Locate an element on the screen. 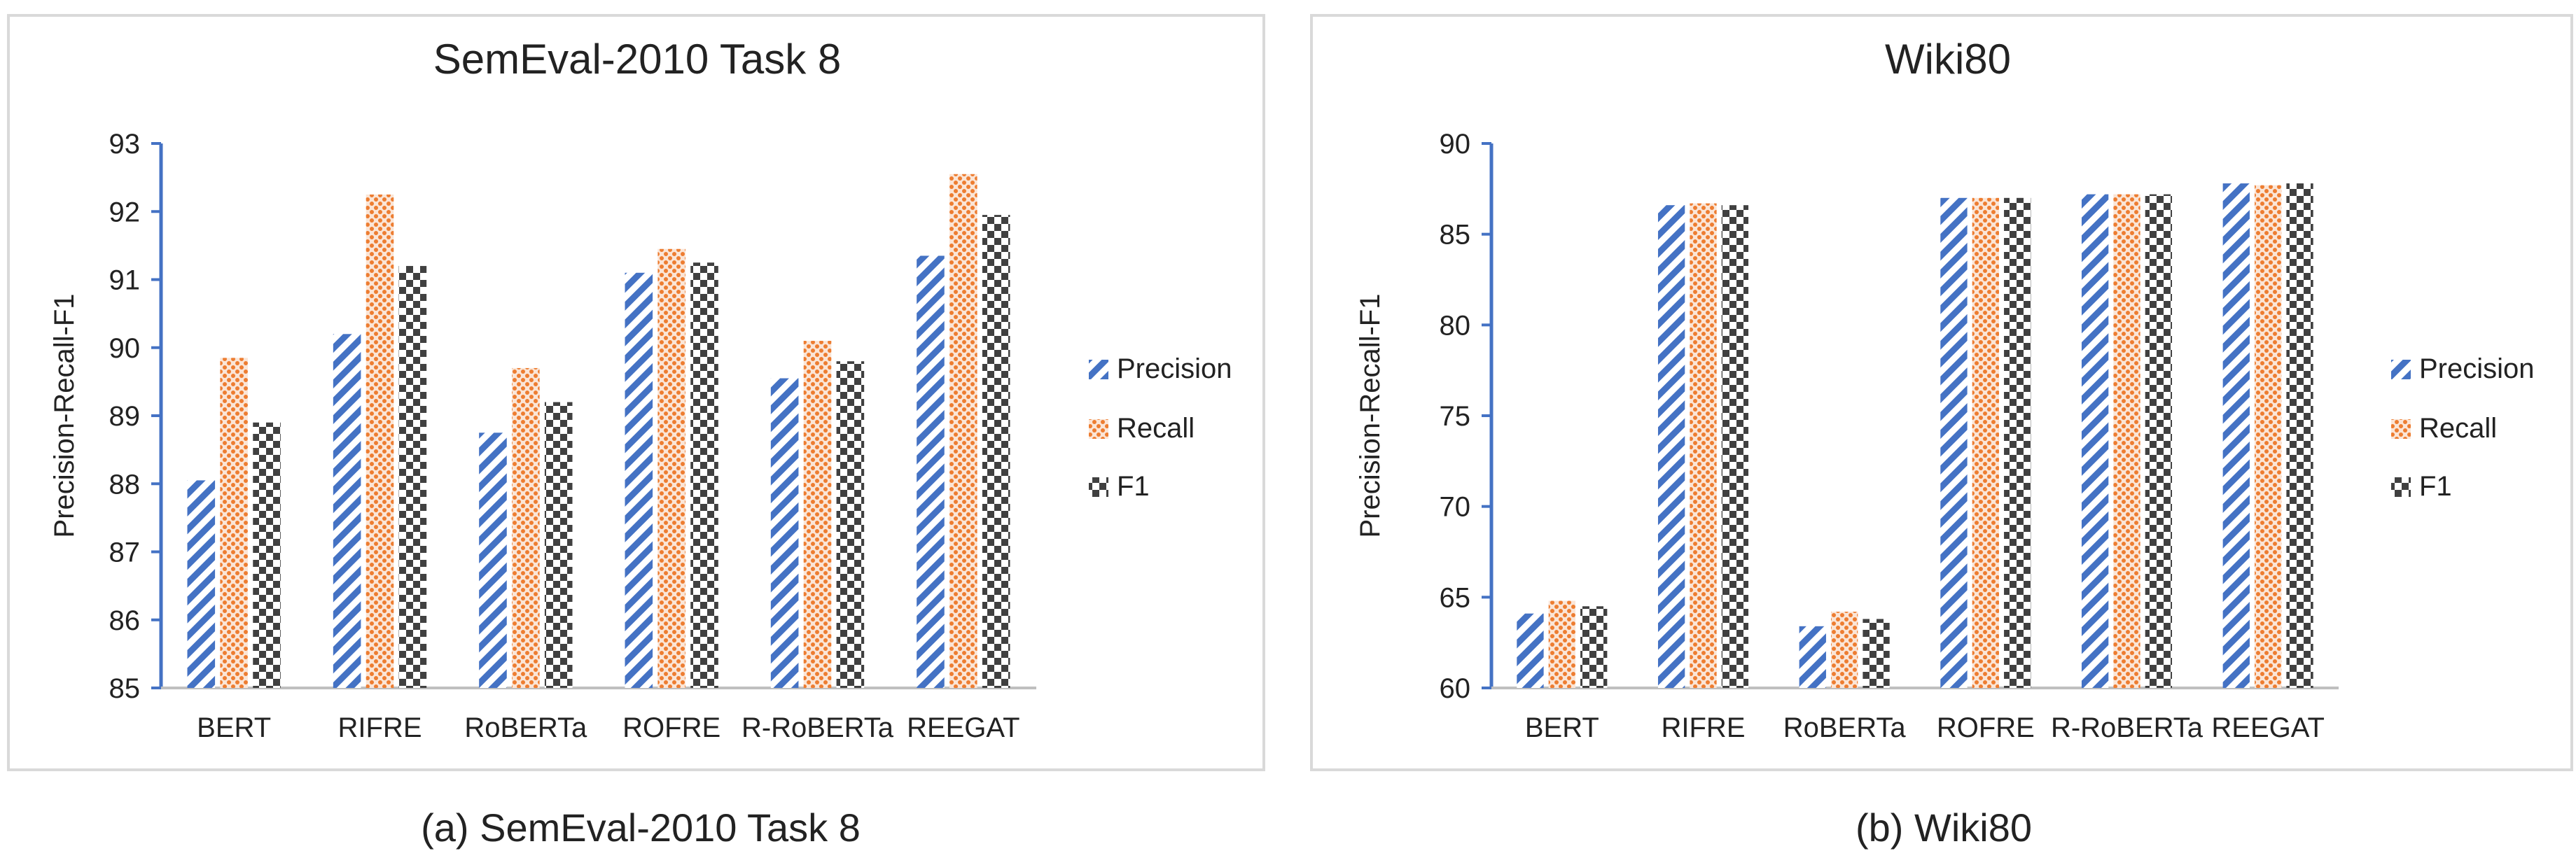 Image resolution: width=2576 pixels, height=865 pixels. chart-title: Wiki80 is located at coordinates (1948, 59).